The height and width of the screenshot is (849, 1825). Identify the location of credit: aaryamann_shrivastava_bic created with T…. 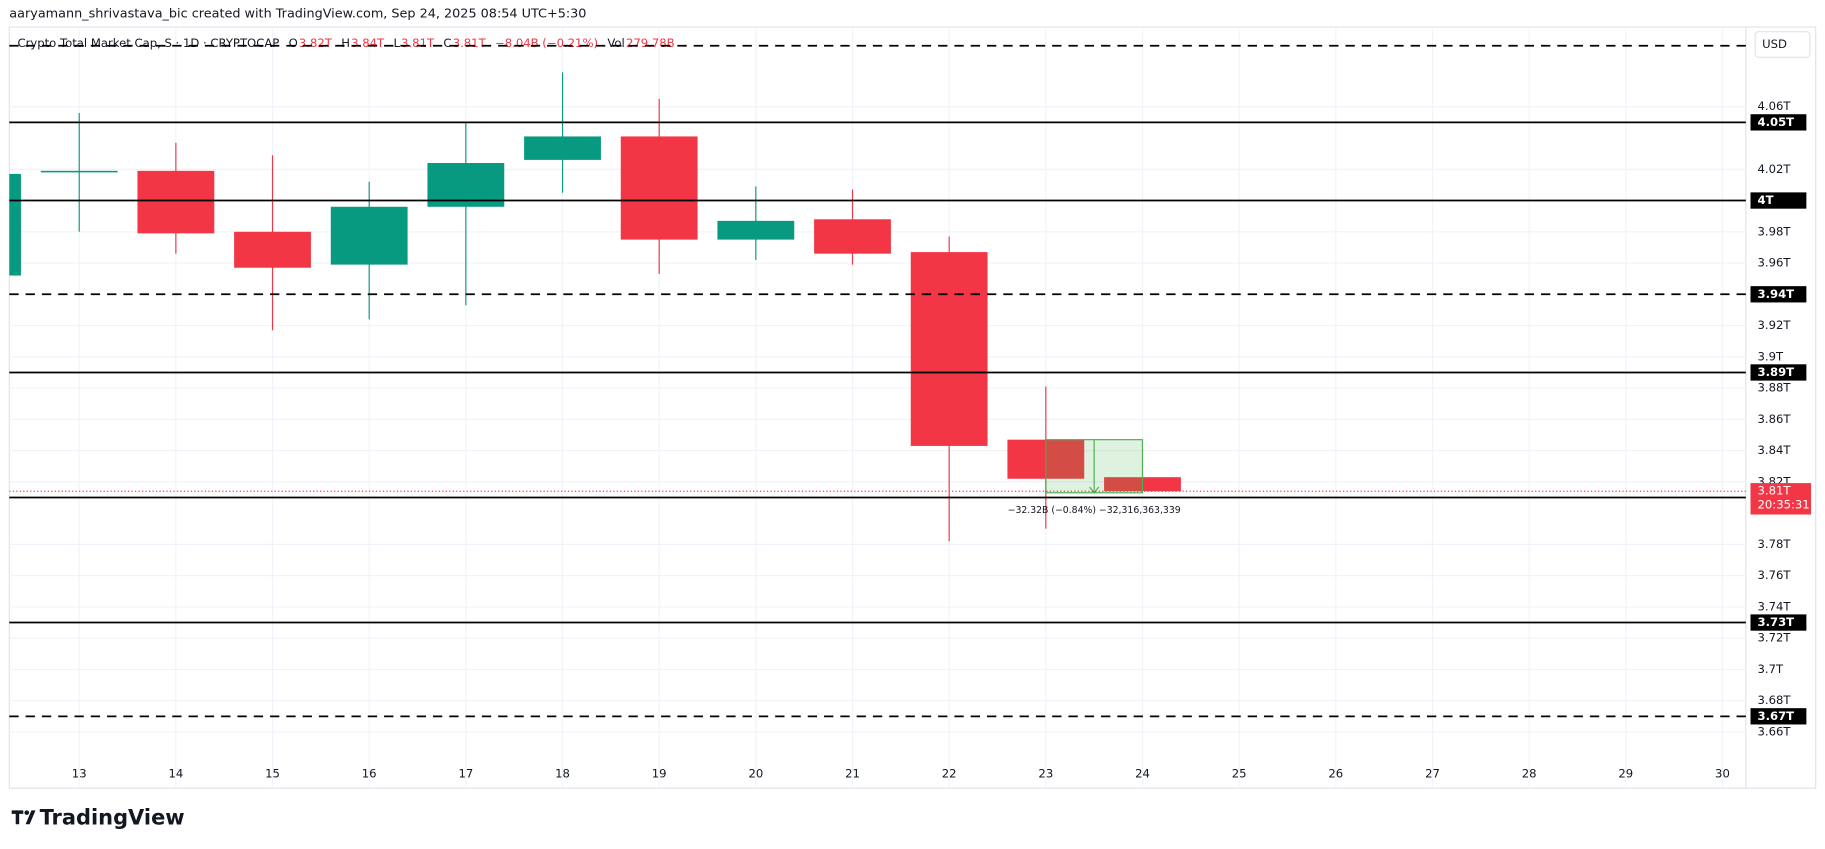
(297, 14).